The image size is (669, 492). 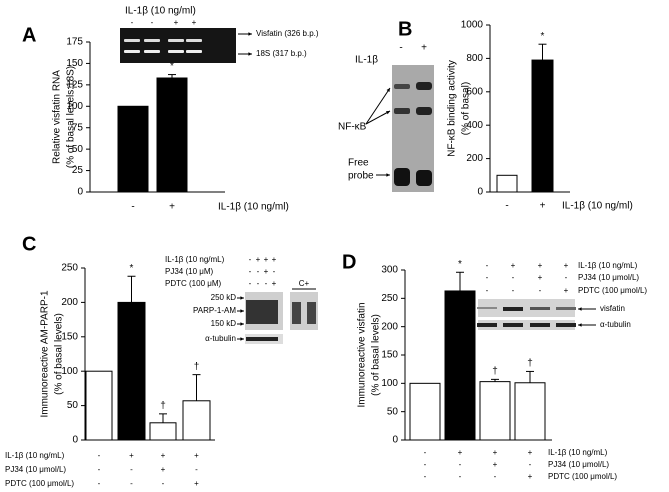 What do you see at coordinates (304, 283) in the screenshot?
I see `control-label: C+` at bounding box center [304, 283].